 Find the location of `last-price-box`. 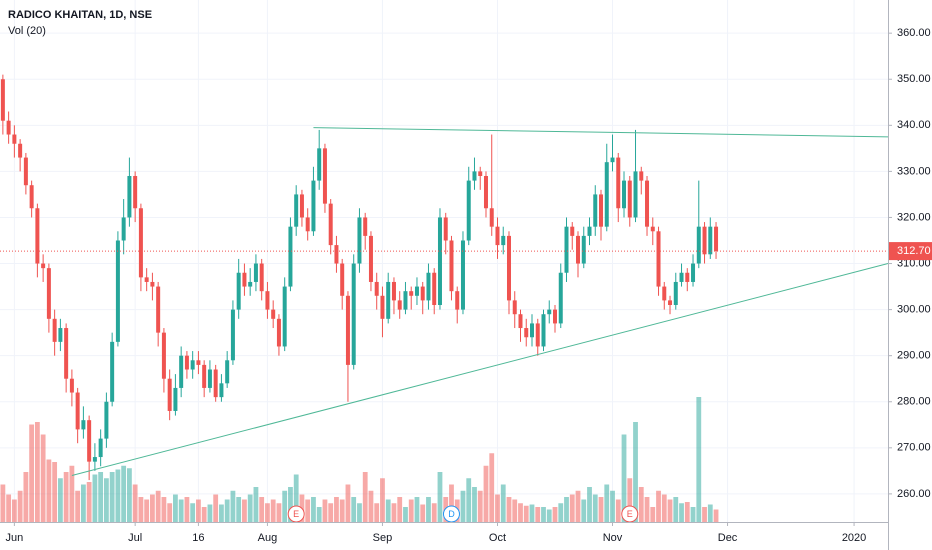

last-price-box is located at coordinates (910, 251).